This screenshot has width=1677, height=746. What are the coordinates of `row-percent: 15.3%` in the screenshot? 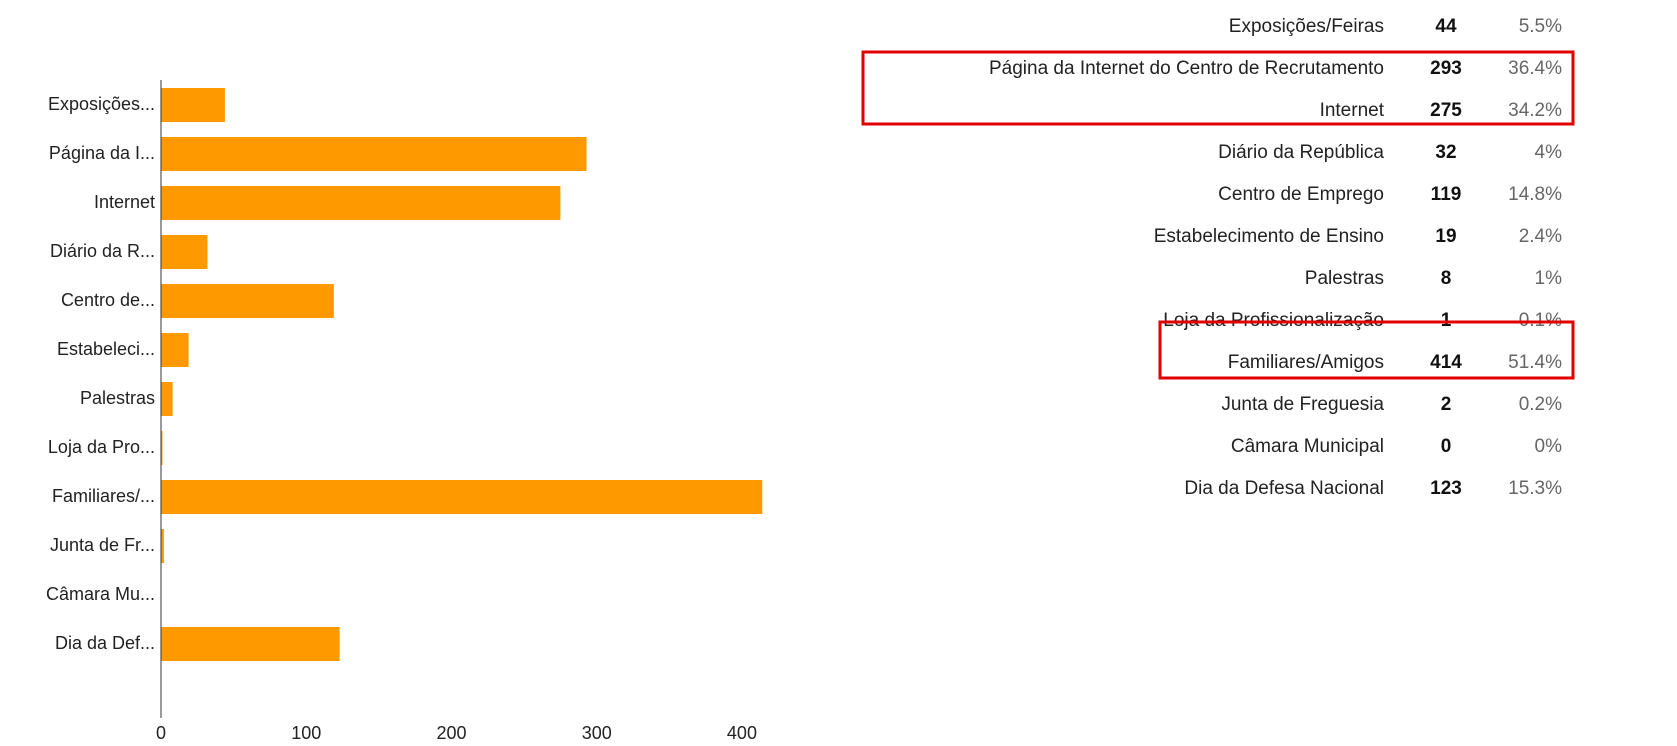 It's located at (1535, 488).